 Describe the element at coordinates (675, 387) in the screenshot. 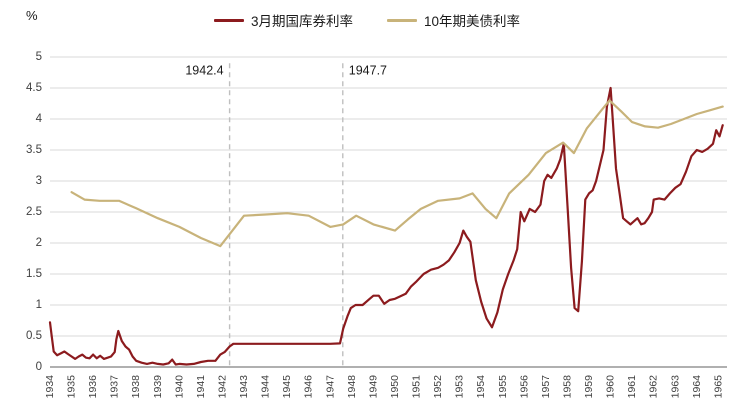

I see `x-tick-label: 1963` at that location.